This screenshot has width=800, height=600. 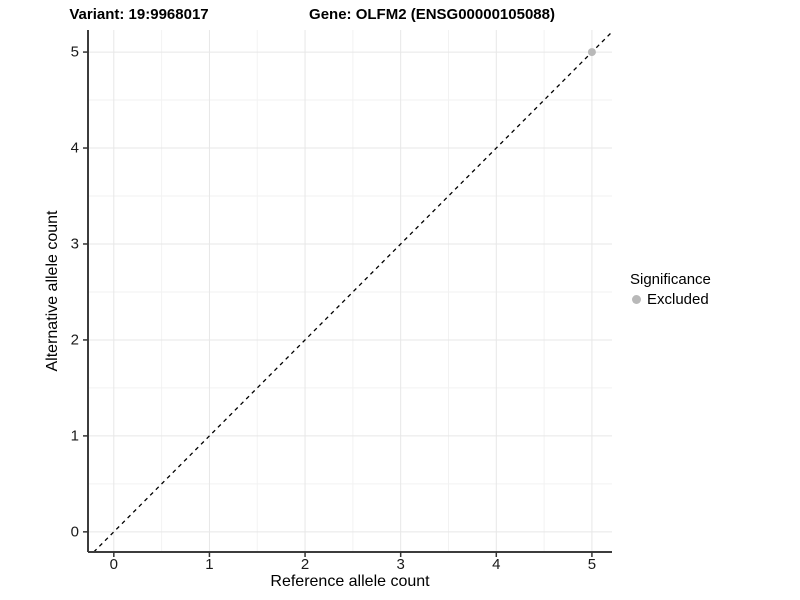 I want to click on y-tick-label: 4, so click(x=74, y=148).